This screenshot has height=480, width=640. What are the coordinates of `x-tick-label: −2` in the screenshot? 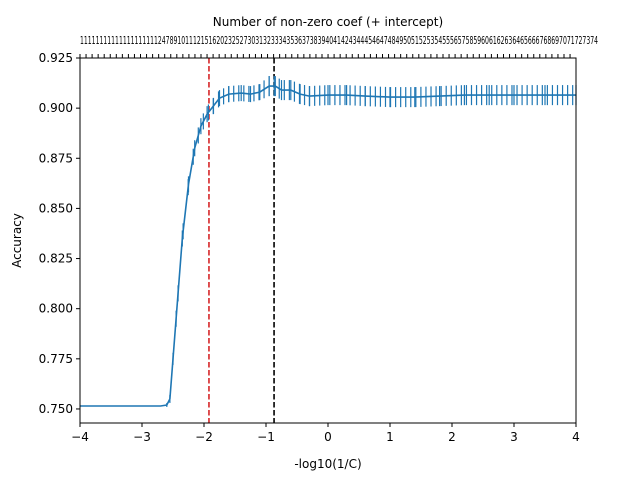 It's located at (204, 437).